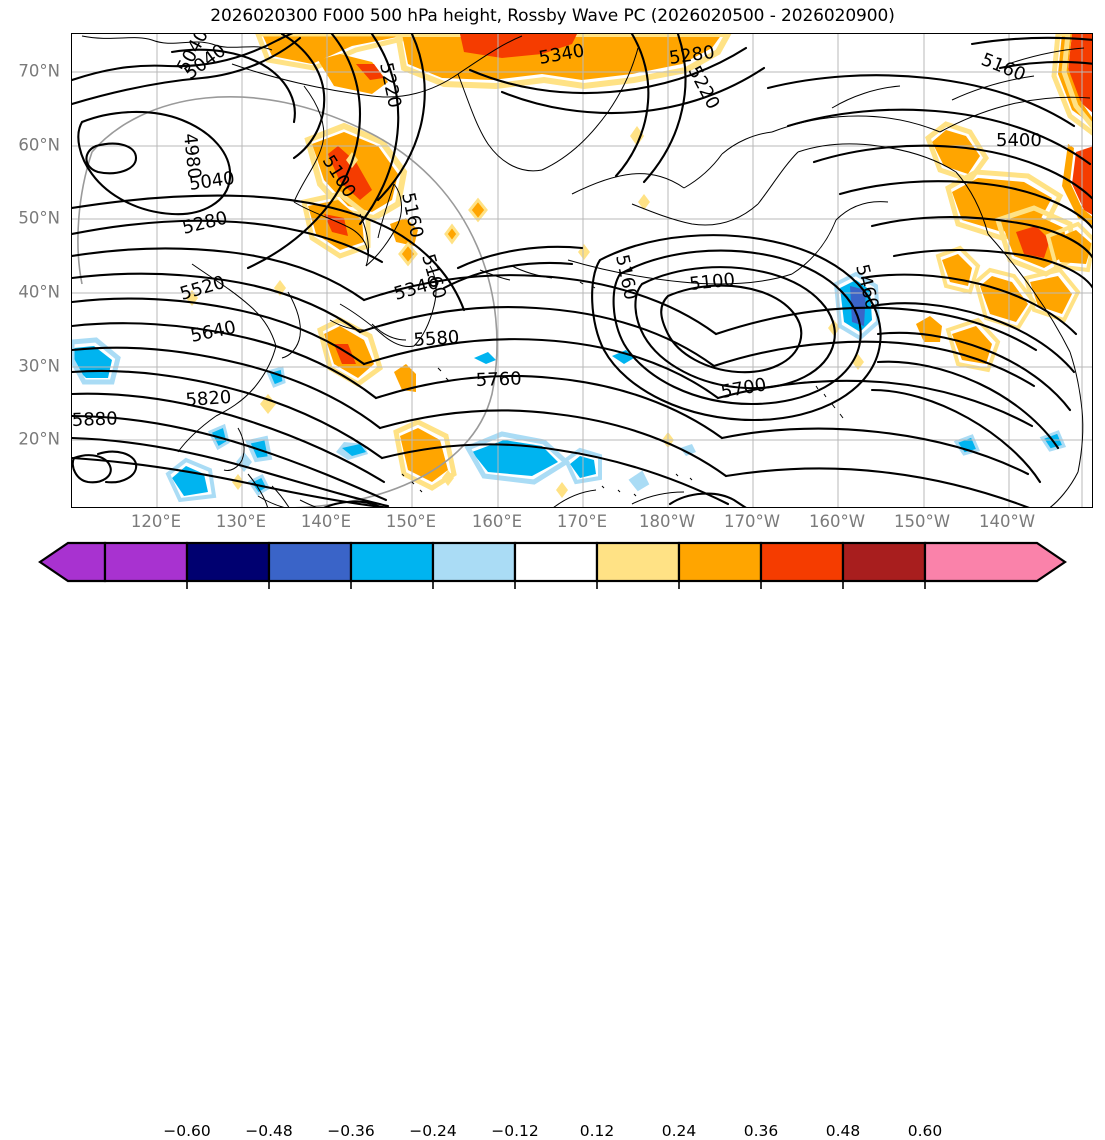 The height and width of the screenshot is (1140, 1105). What do you see at coordinates (241, 521) in the screenshot?
I see `x-tick-130E: 130°E` at bounding box center [241, 521].